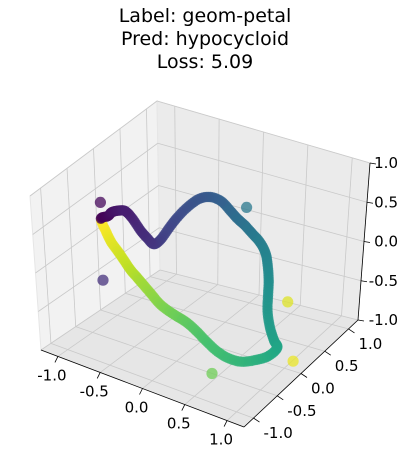 The width and height of the screenshot is (410, 460). Describe the element at coordinates (179, 424) in the screenshot. I see `x-tick-label: 0.5` at that location.